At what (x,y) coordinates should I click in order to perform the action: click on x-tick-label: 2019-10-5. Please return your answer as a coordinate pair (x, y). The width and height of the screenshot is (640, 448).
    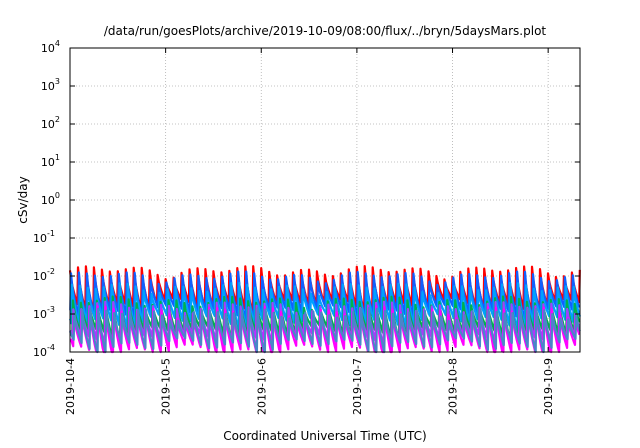
    Looking at the image, I should click on (166, 386).